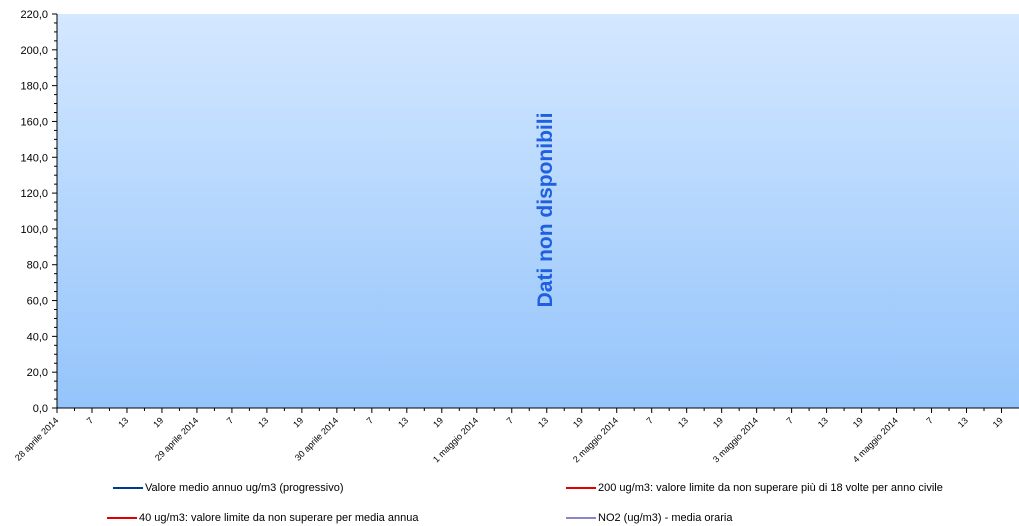  I want to click on y-tick-label: 160,0, so click(34, 122).